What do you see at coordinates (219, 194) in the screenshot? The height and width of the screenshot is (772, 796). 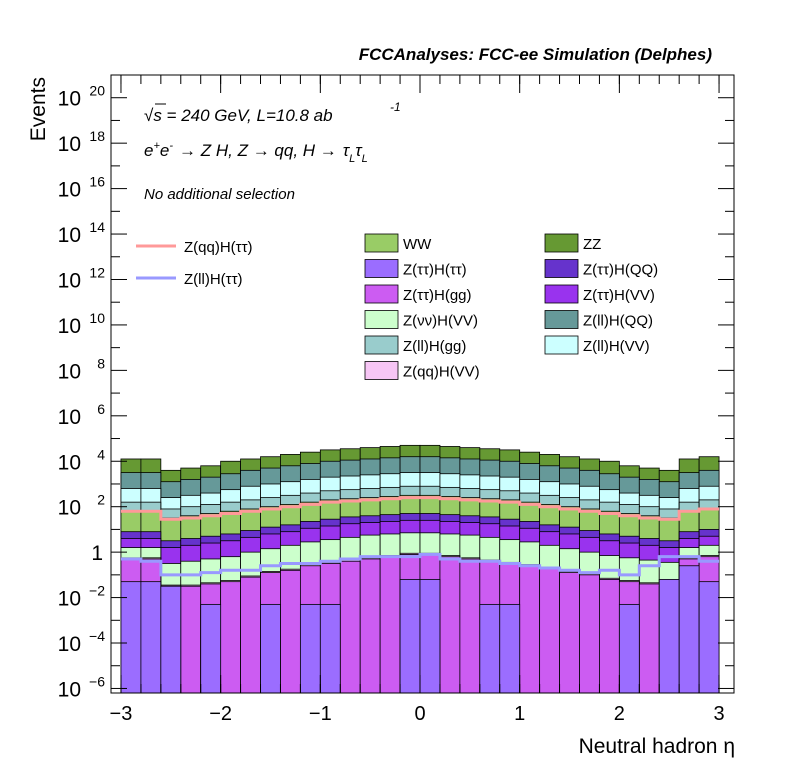 I see `selection-annotation: No additional selection` at bounding box center [219, 194].